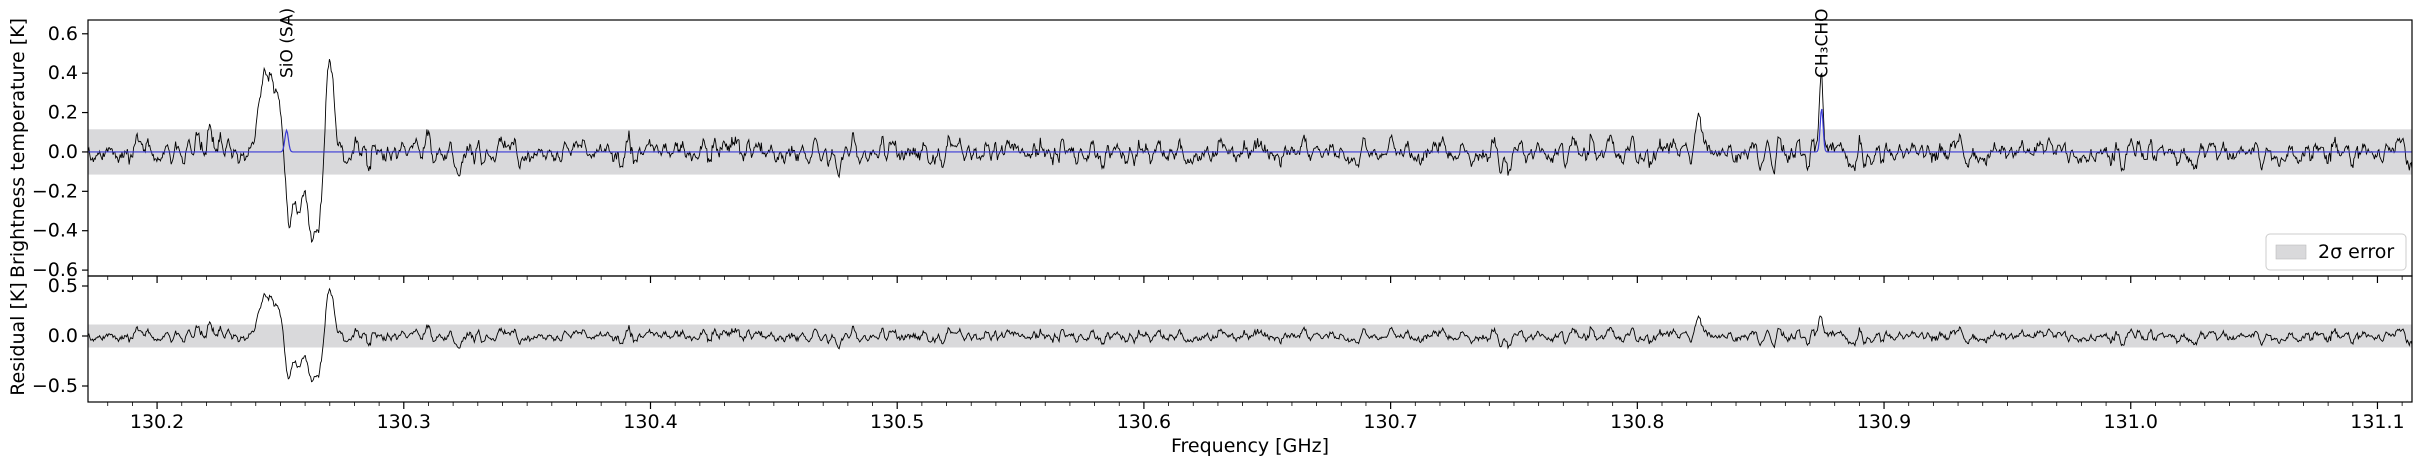  What do you see at coordinates (55, 231) in the screenshot?
I see `top-y-tick-label: −0.4` at bounding box center [55, 231].